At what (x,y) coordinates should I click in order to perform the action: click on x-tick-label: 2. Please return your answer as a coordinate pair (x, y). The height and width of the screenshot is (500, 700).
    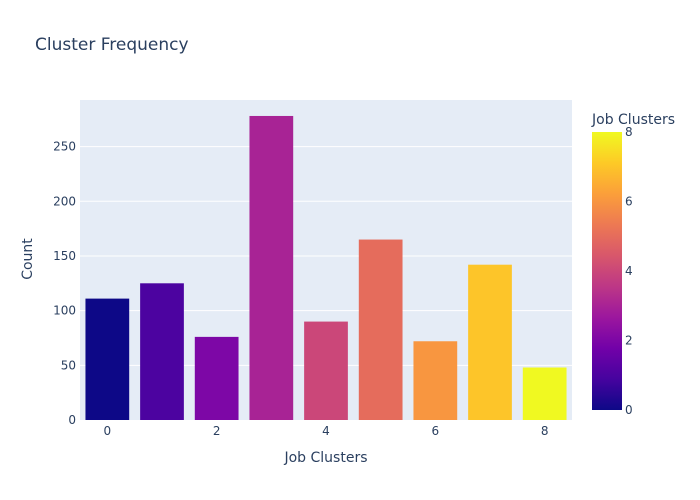
    Looking at the image, I should click on (217, 431).